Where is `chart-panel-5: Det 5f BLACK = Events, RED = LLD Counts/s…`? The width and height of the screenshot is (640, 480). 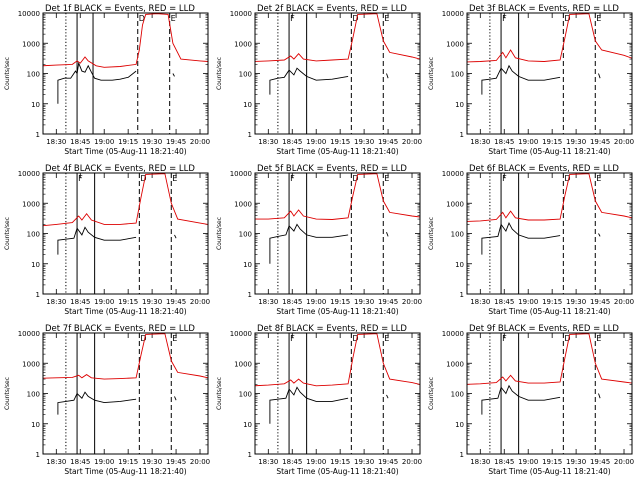
chart-panel-5: Det 5f BLACK = Events, RED = LLD Counts/s… is located at coordinates (319, 240).